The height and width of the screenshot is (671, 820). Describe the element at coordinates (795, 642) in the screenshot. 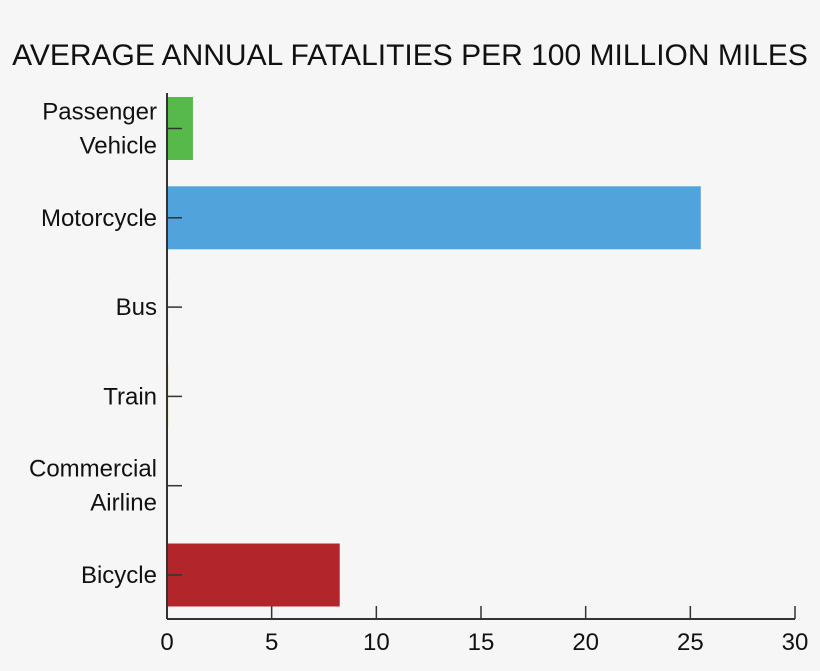

I see `x-tick-label: 30` at that location.